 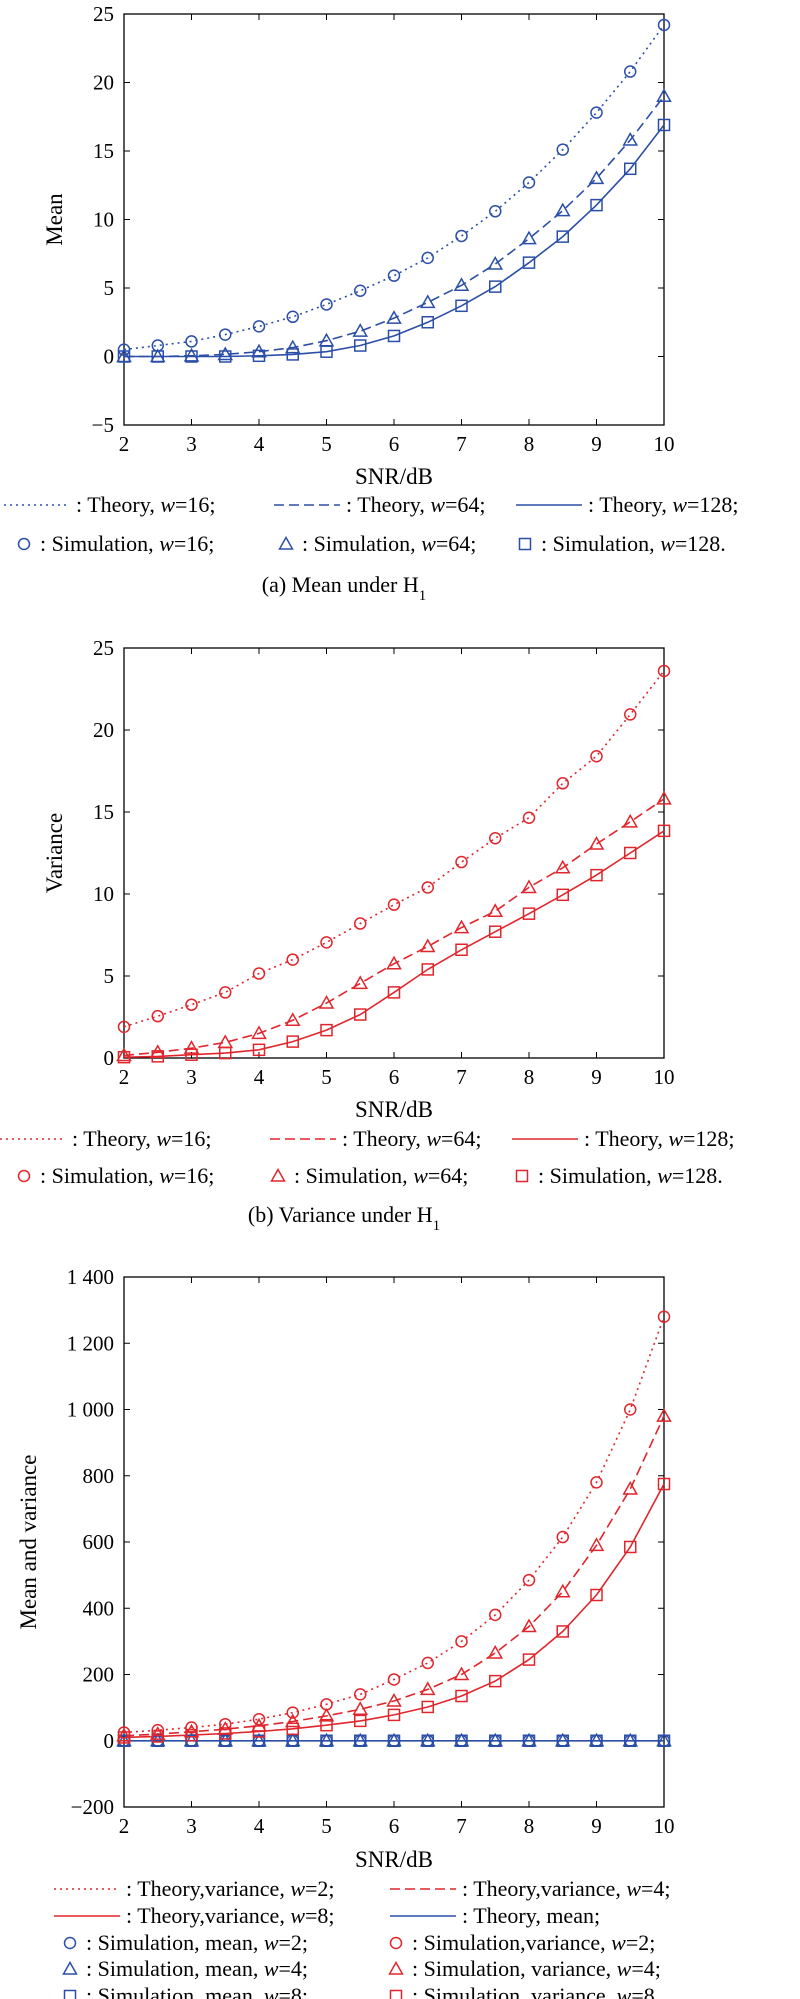 I want to click on legend-item: : Theory, w=128;, so click(x=627, y=504).